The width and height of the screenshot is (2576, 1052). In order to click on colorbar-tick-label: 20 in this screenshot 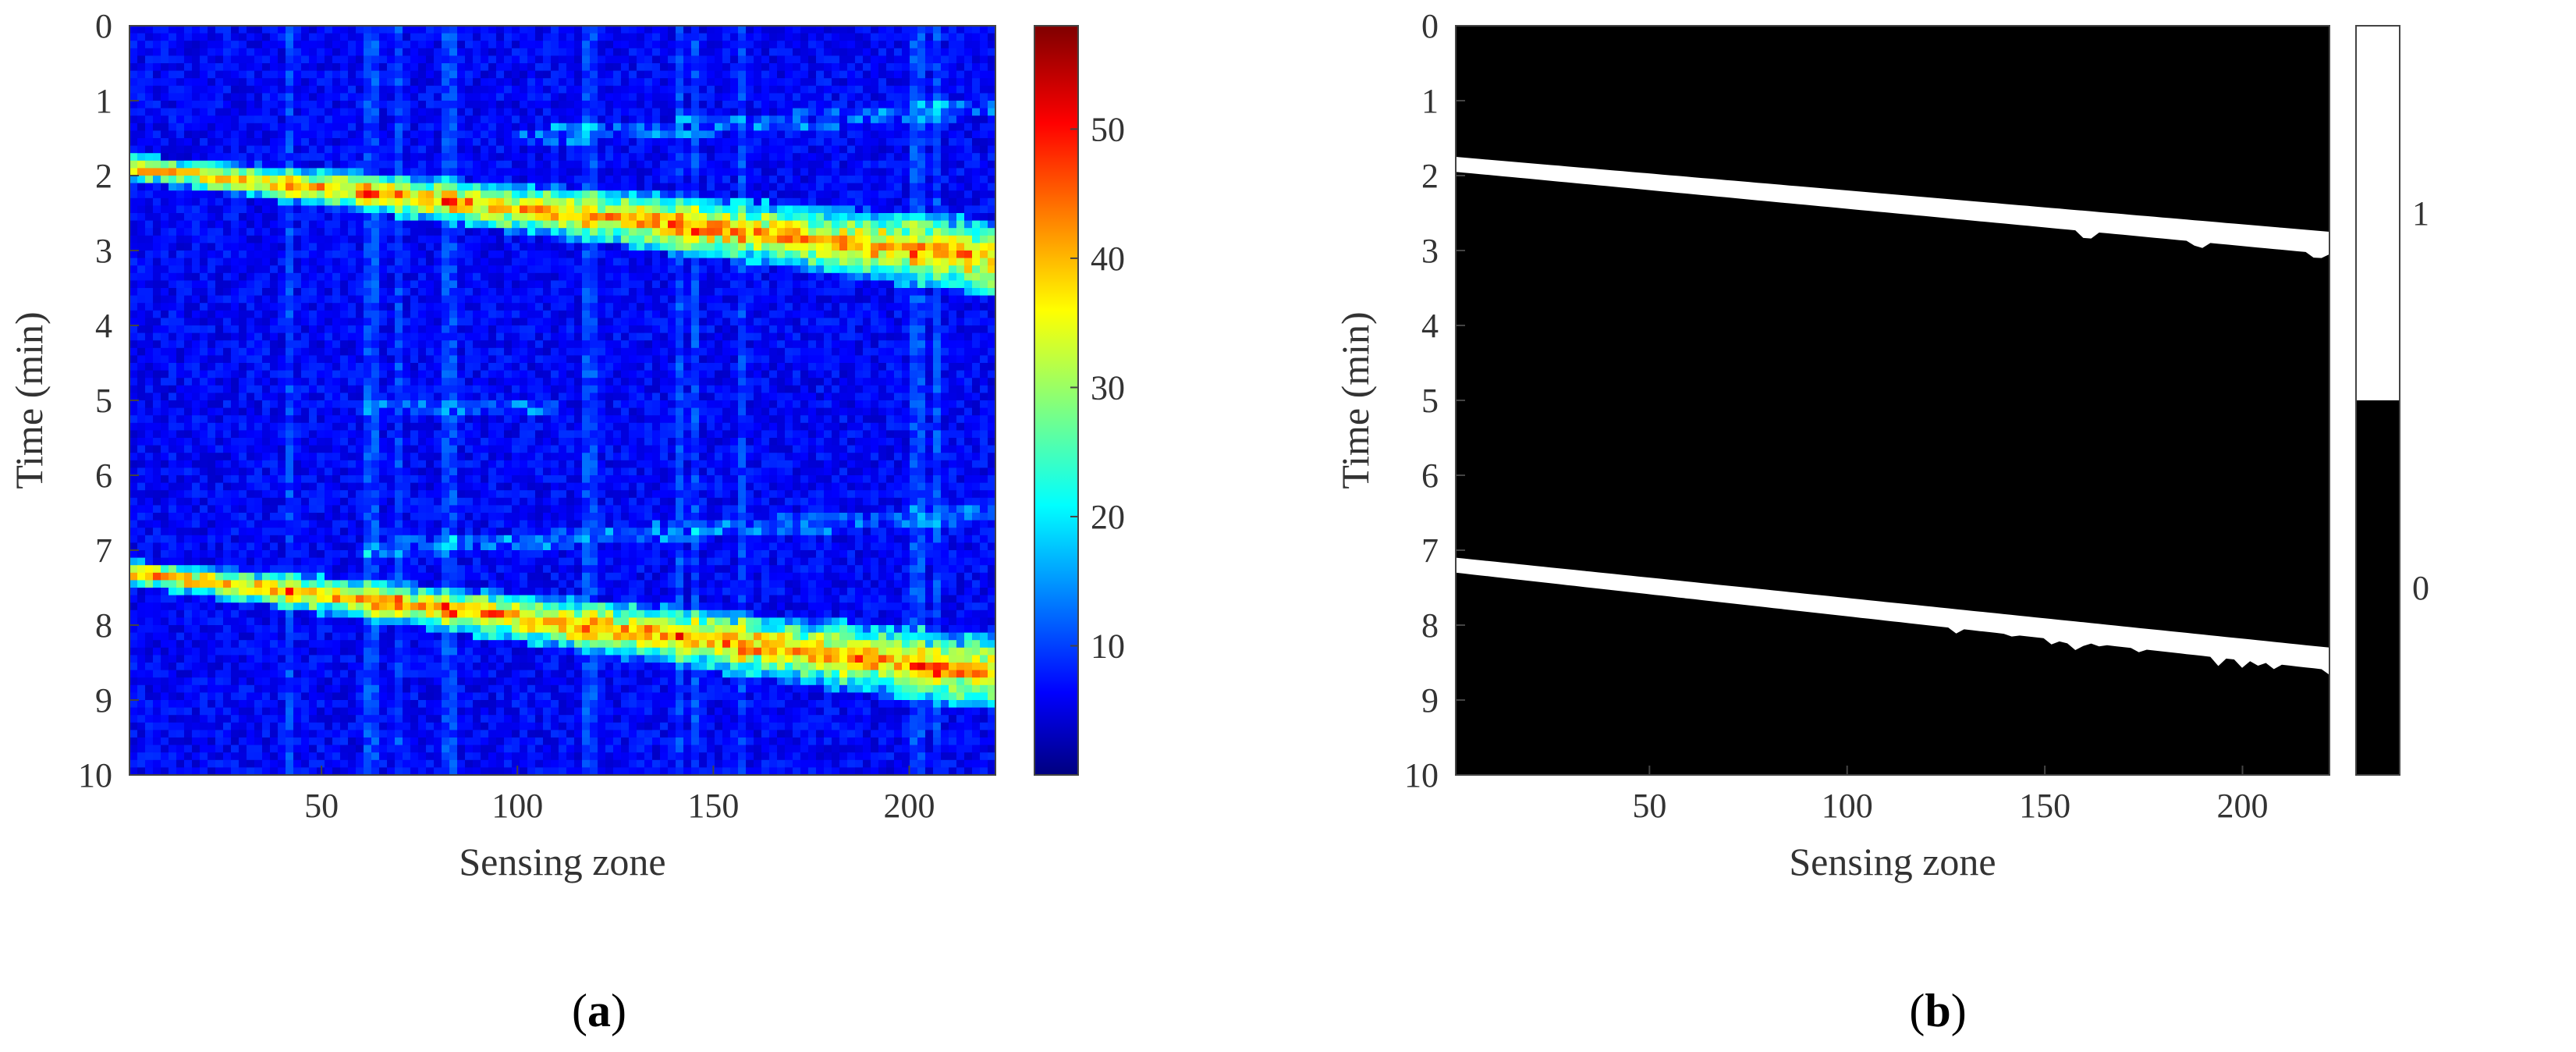, I will do `click(1108, 517)`.